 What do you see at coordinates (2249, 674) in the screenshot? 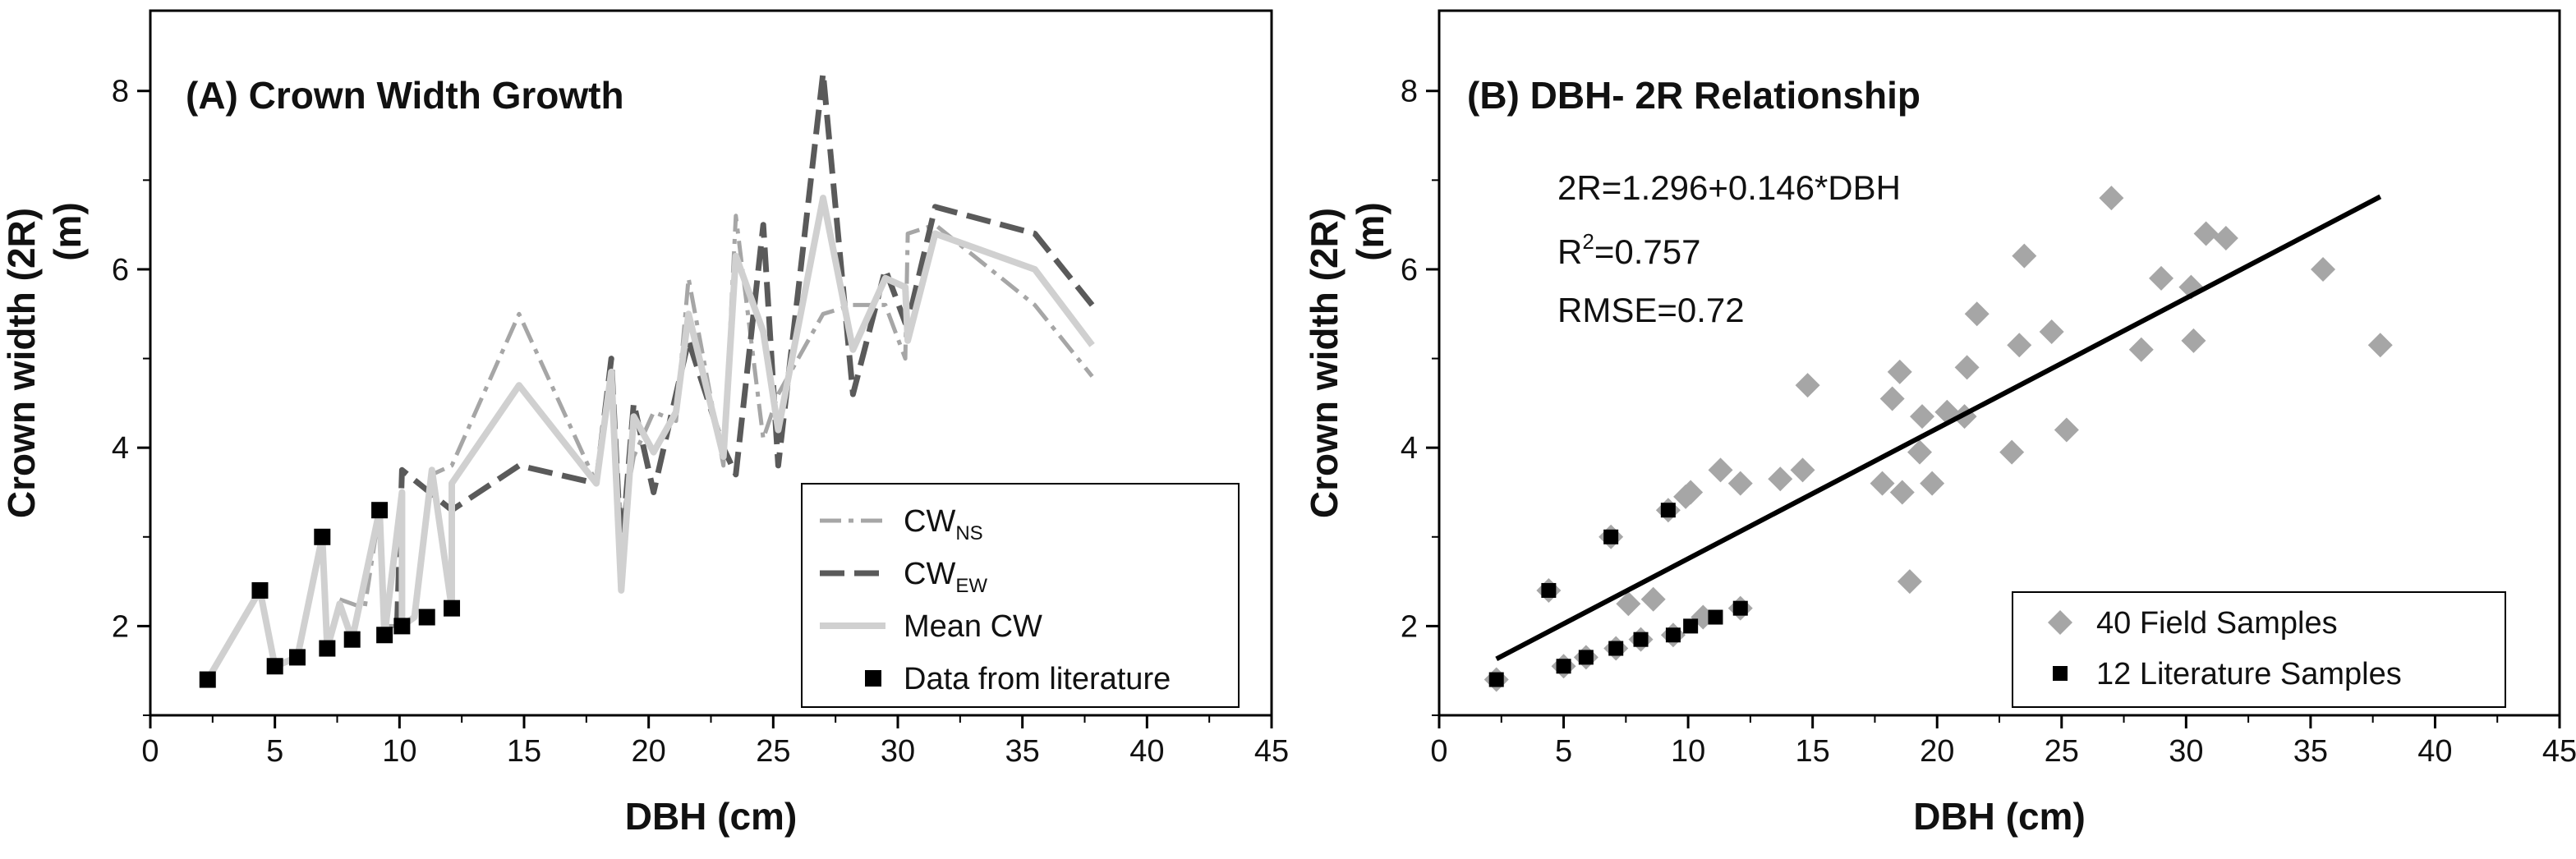
I see `legend-label-literature-samples: 12 Literature Samples` at bounding box center [2249, 674].